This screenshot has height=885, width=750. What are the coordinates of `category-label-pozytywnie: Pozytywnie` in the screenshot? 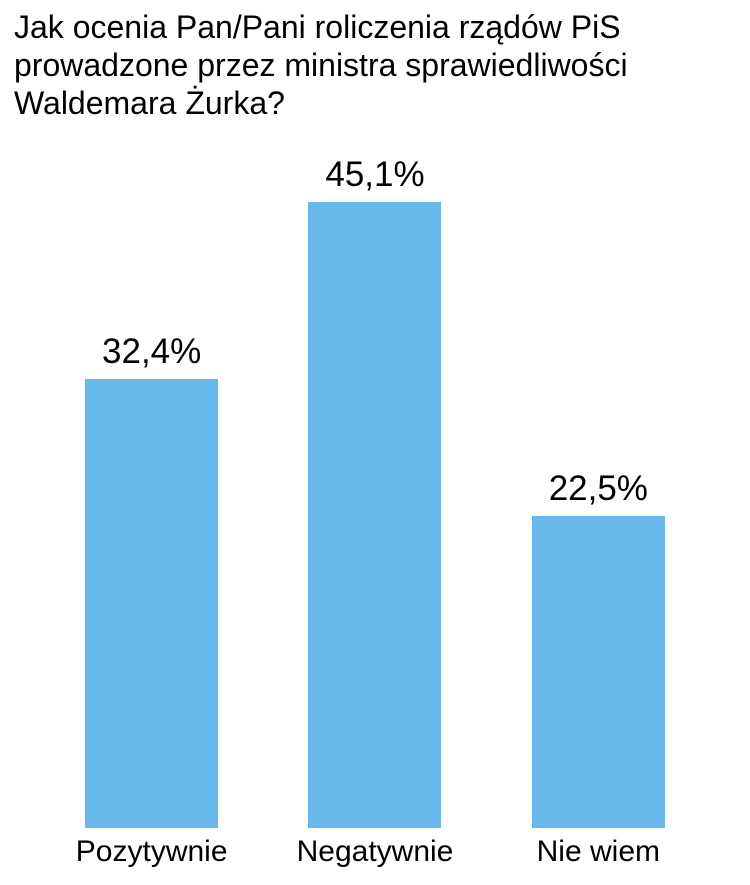 It's located at (151, 851).